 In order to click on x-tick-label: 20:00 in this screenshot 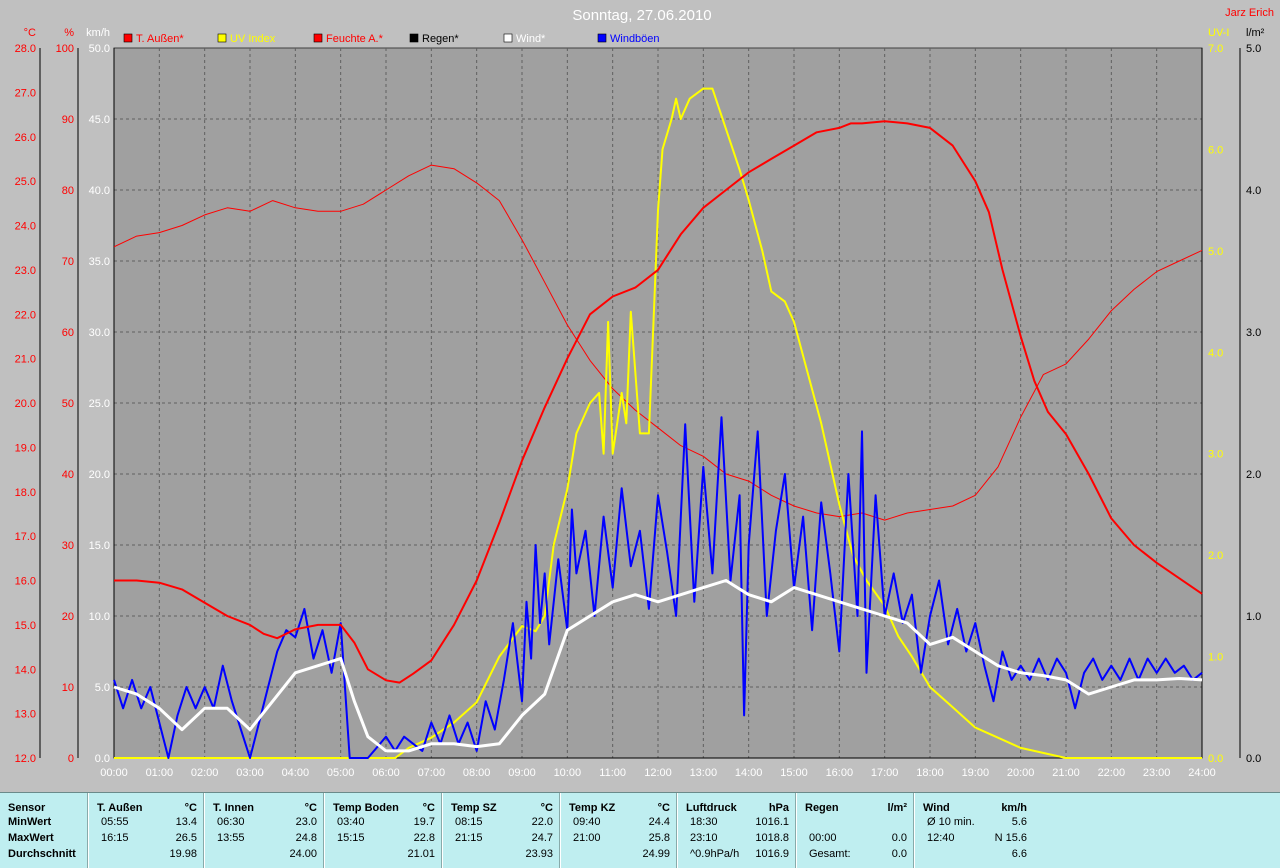, I will do `click(1021, 773)`.